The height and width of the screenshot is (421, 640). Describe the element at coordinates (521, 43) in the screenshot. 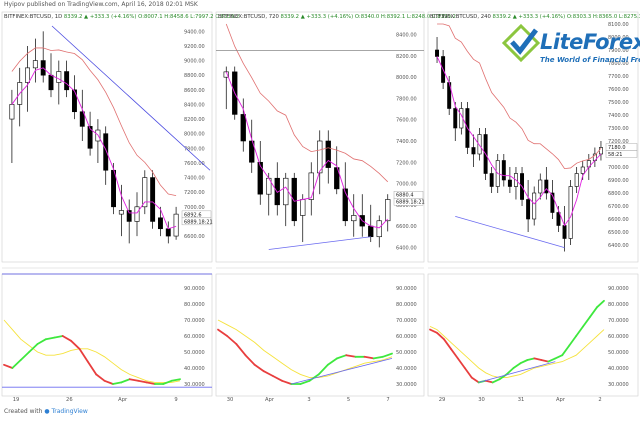

I see `liteforex-logo-icon` at that location.